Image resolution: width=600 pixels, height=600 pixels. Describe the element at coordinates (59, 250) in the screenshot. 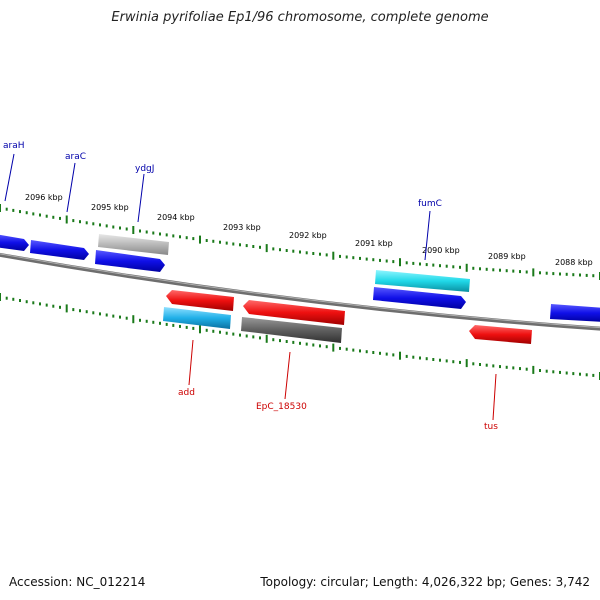

I see `gene-araC` at that location.